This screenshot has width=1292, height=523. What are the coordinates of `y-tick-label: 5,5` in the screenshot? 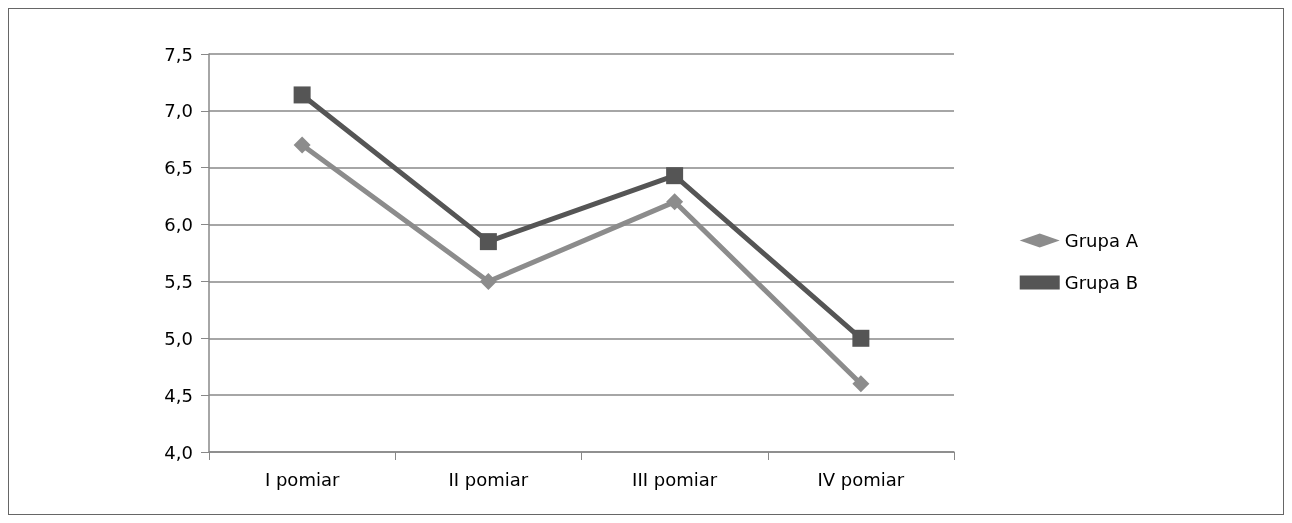 It's located at (178, 281).